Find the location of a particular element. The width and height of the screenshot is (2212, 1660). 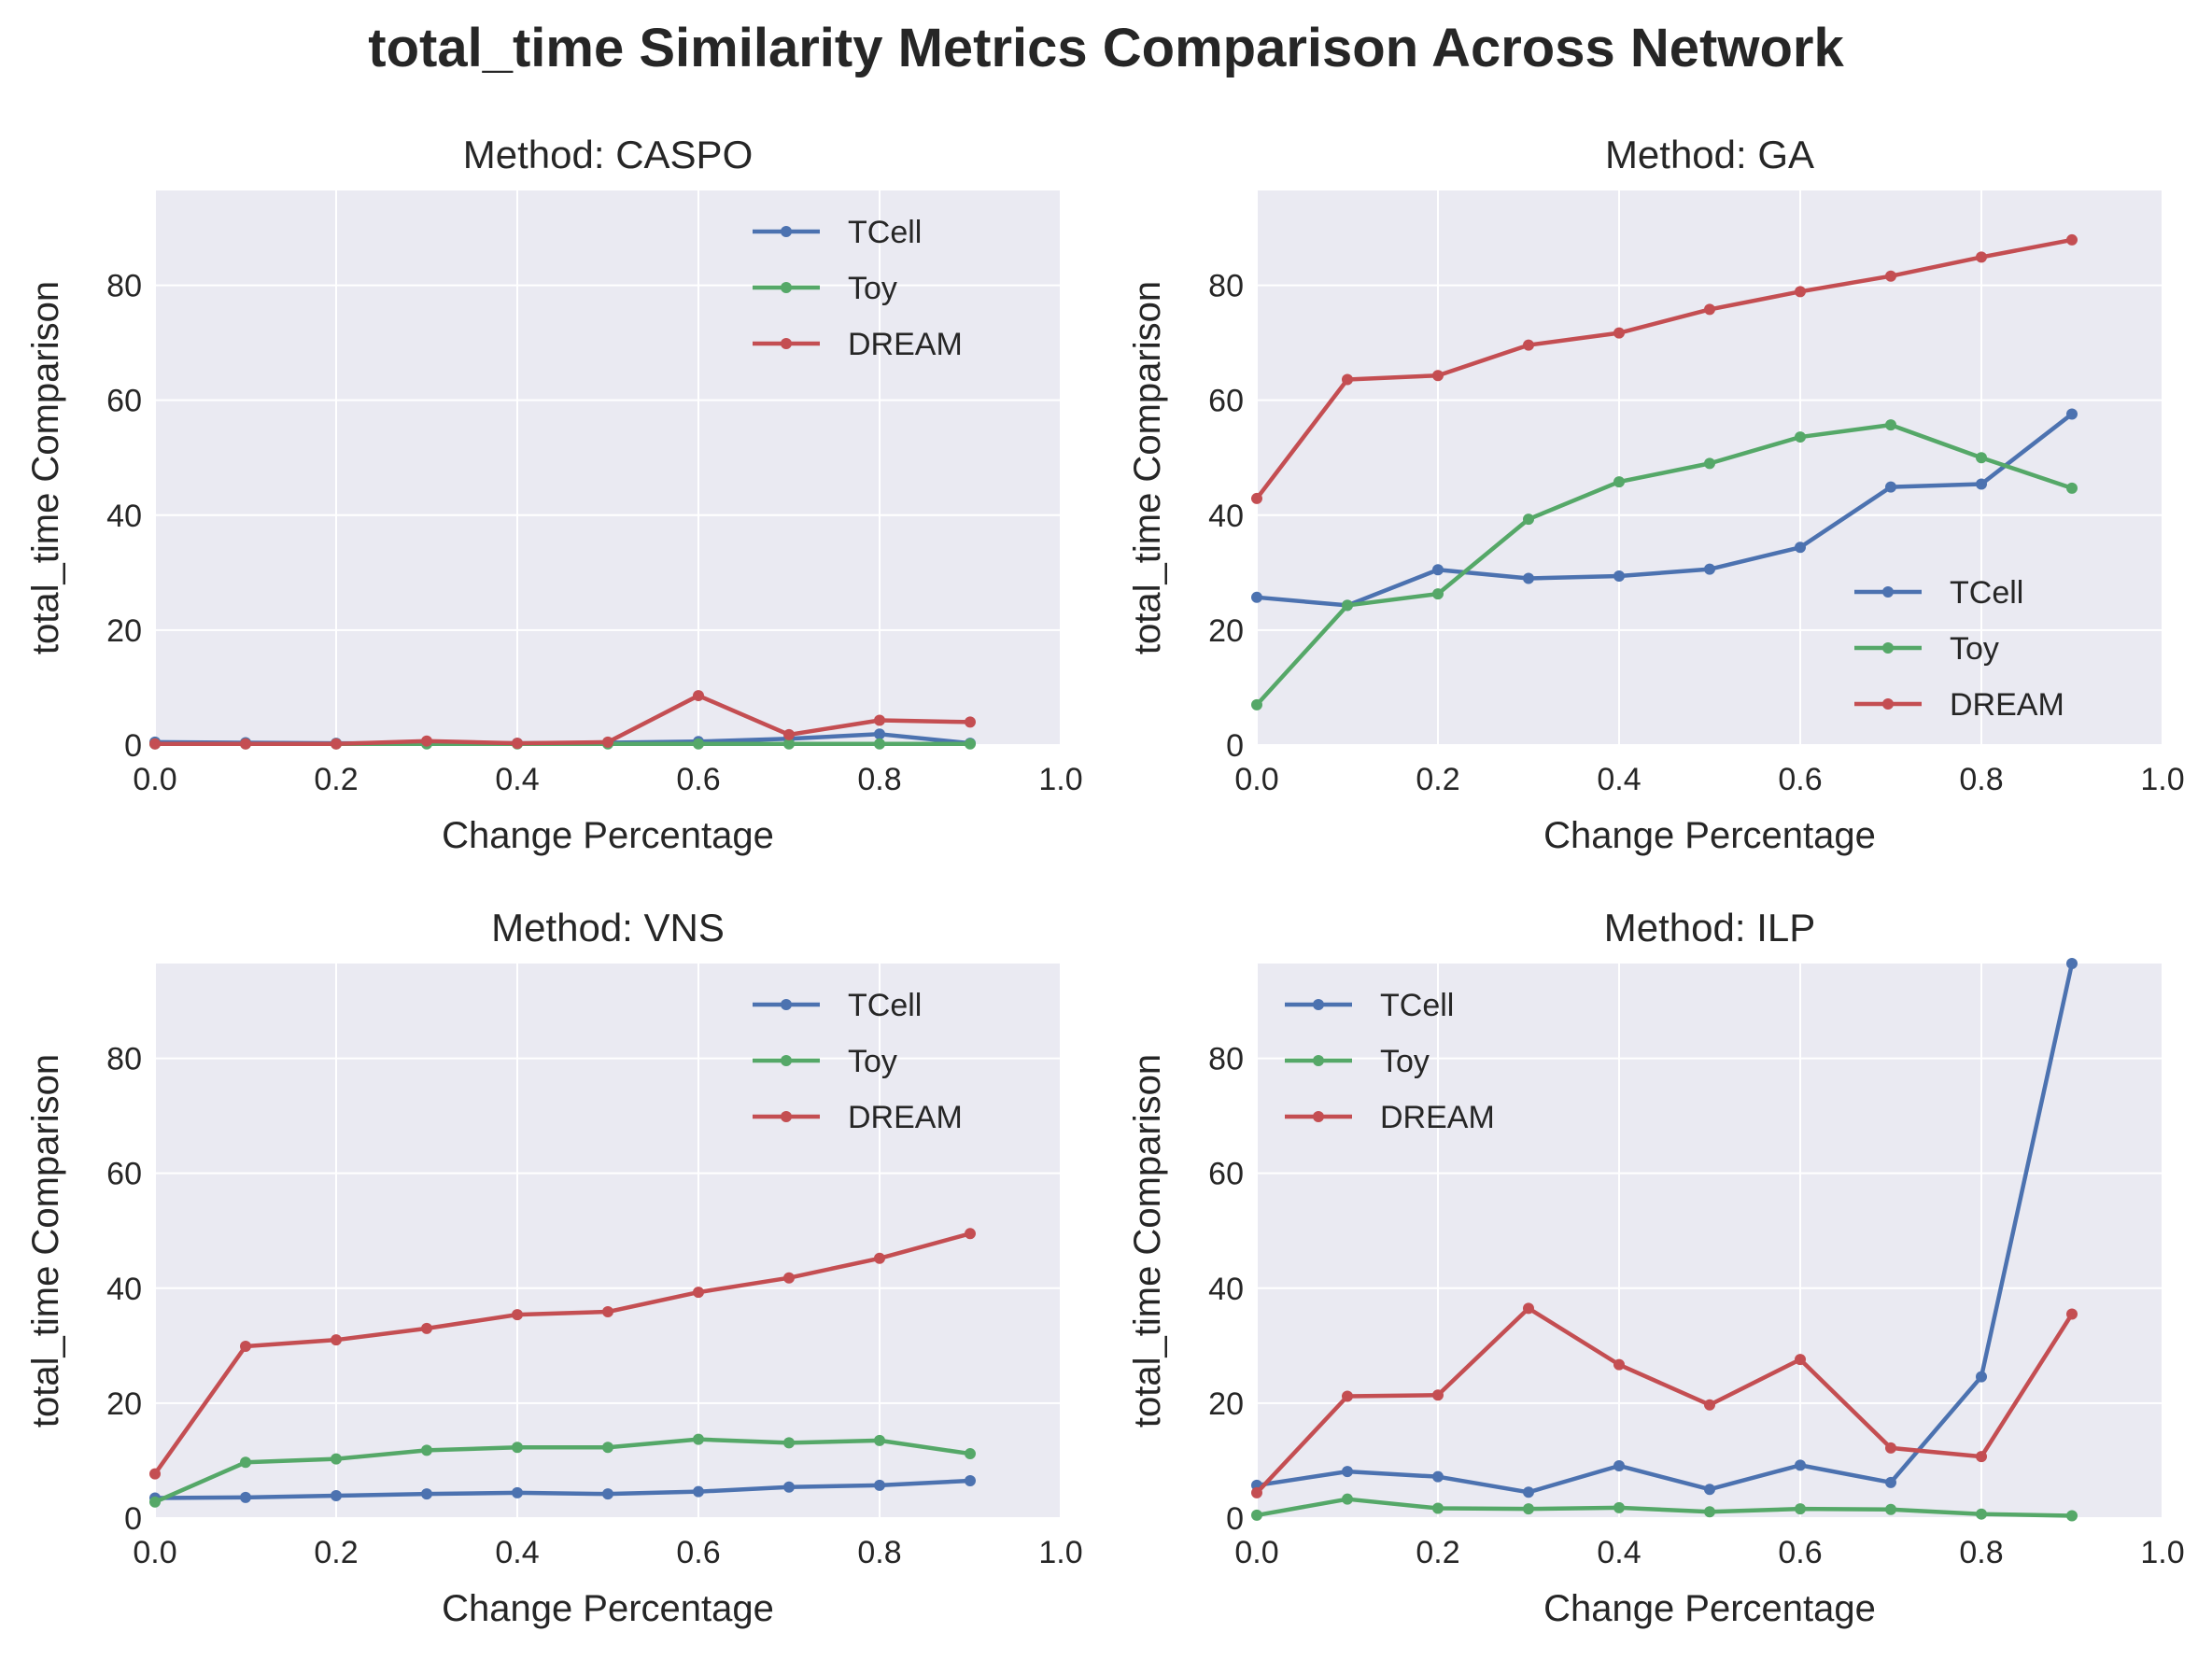

series-toy is located at coordinates (1664, 1508).